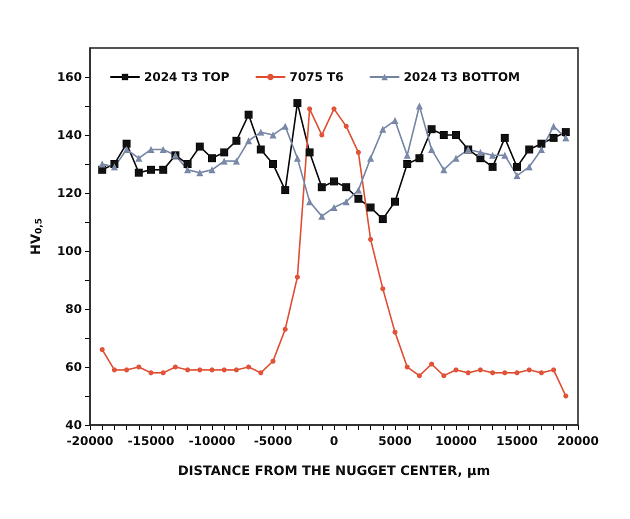 The image size is (630, 519). What do you see at coordinates (578, 441) in the screenshot?
I see `x-tick-label: 20000` at bounding box center [578, 441].